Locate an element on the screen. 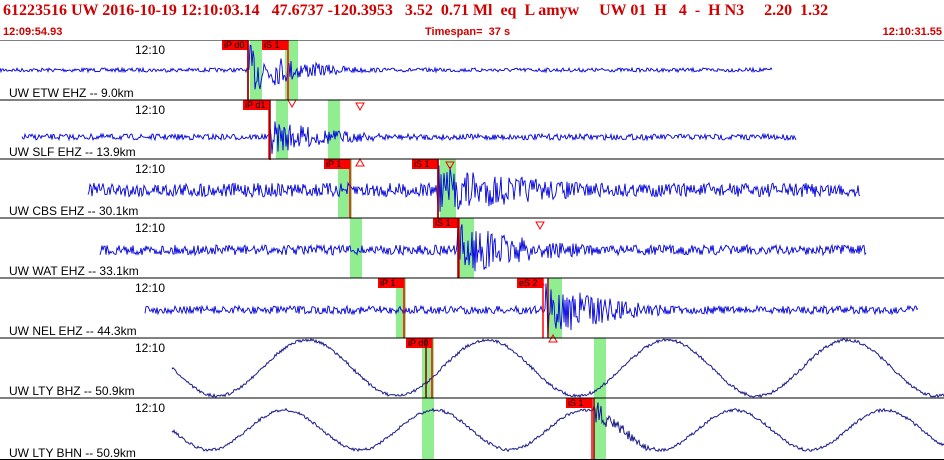 This screenshot has width=944, height=460. pick-label: eS 2 is located at coordinates (528, 283).